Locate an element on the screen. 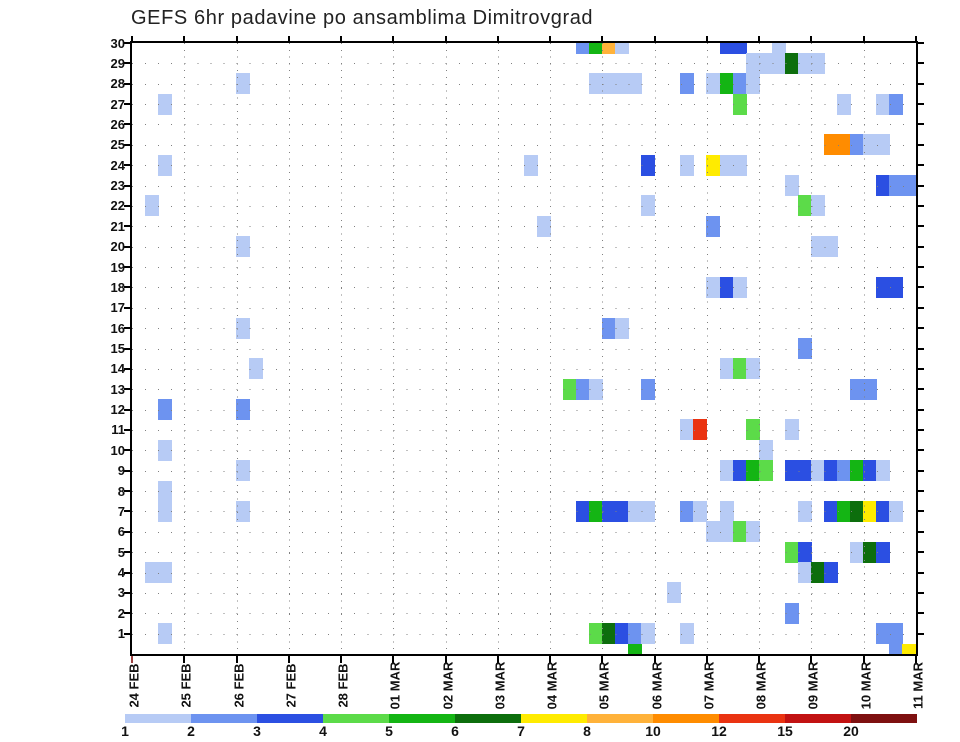 This screenshot has width=960, height=742. x-axis-label: 04 MAR is located at coordinates (552, 685).